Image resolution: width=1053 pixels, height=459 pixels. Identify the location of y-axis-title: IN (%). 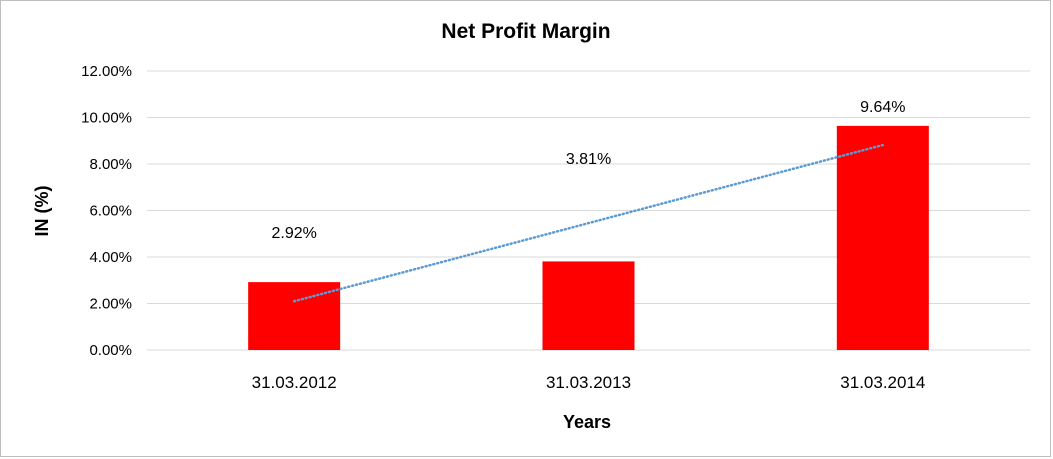
(42, 211).